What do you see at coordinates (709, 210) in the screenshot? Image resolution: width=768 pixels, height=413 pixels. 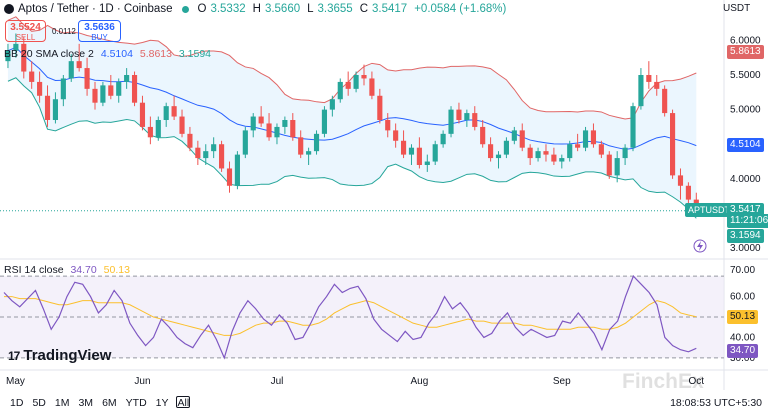 I see `last-symbol-tag: APTUSDT` at bounding box center [709, 210].